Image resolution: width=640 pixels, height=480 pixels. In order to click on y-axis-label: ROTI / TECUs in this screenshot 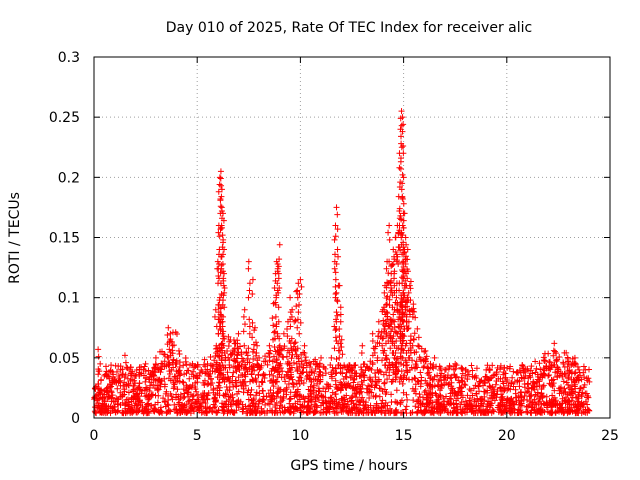, I will do `click(15, 238)`.